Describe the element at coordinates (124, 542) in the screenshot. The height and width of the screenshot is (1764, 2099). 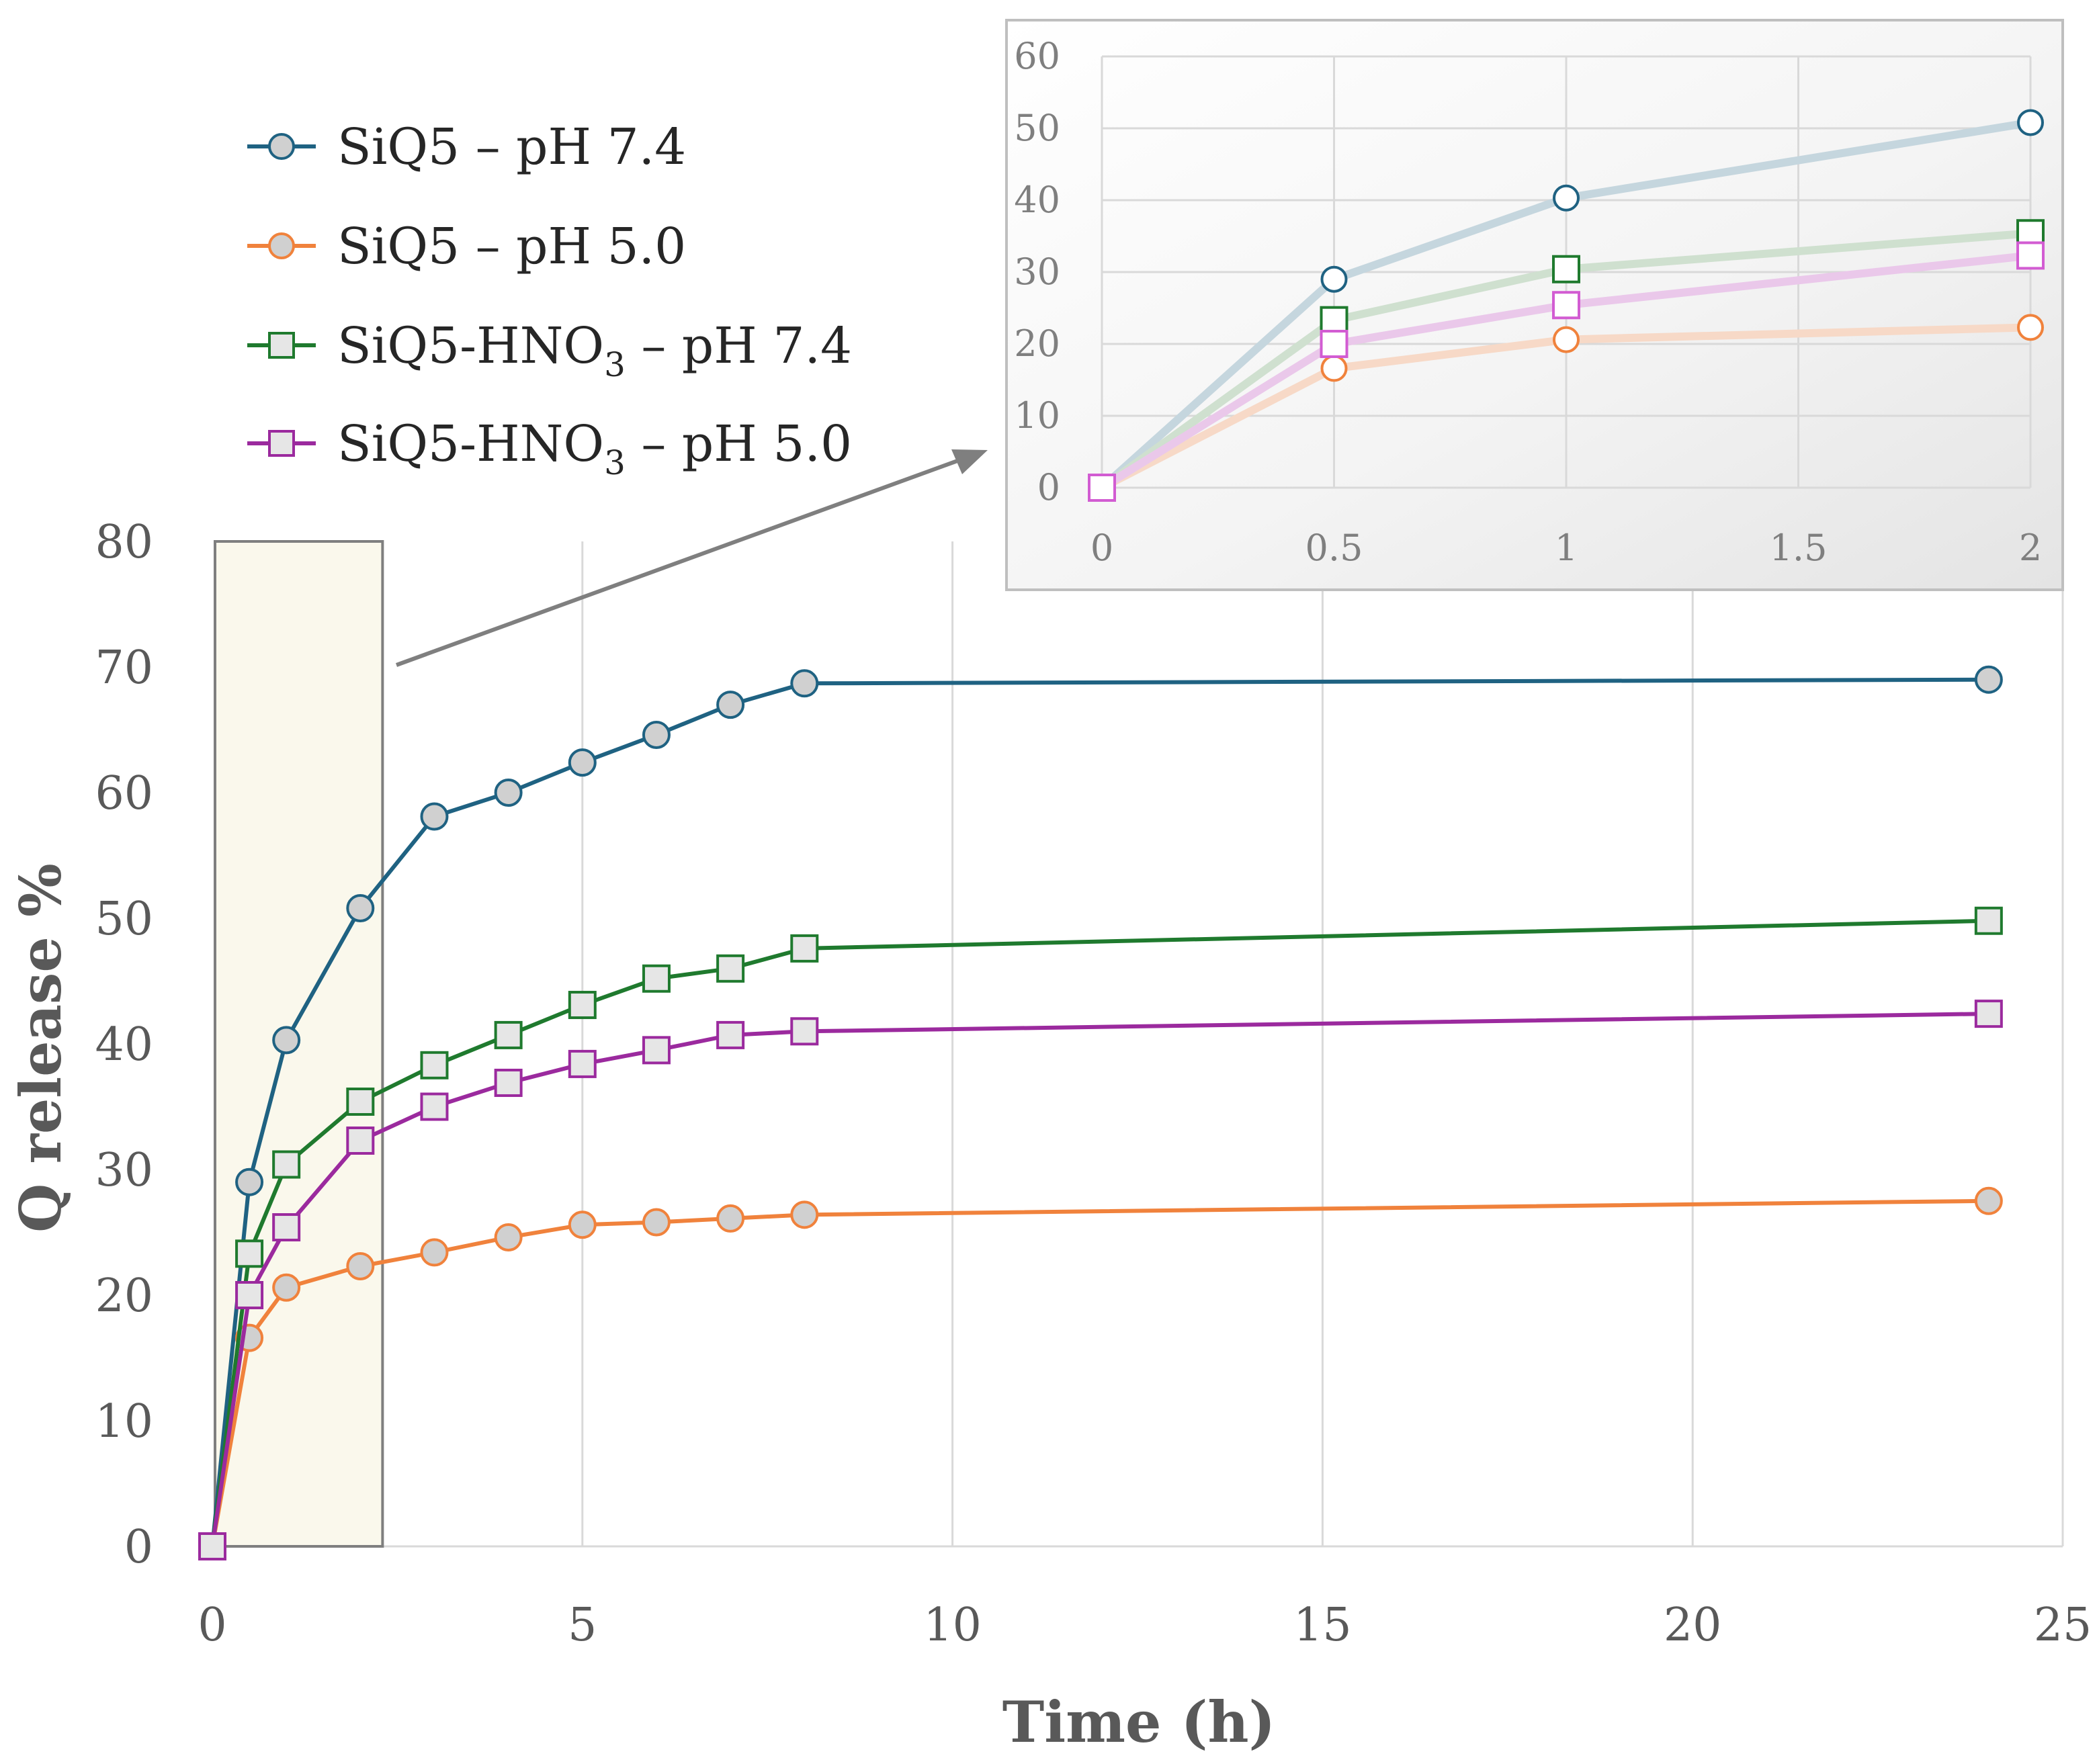
I see `y-tick-label: 80` at that location.